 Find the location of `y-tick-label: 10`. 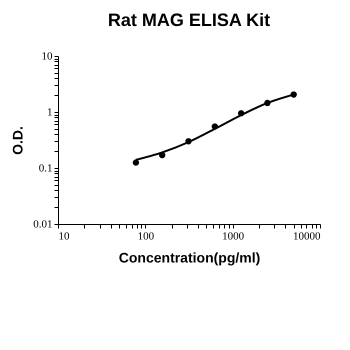

y-tick-label: 10 is located at coordinates (47, 56).